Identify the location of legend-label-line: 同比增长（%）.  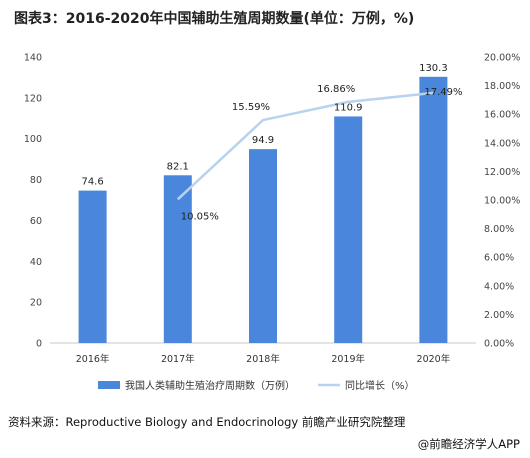
(380, 385).